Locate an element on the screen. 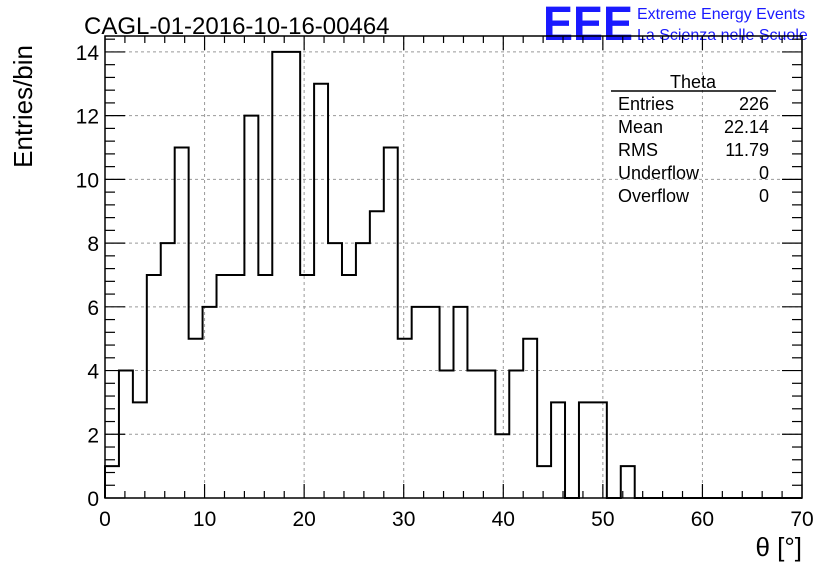 Image resolution: width=836 pixels, height=572 pixels. x-tick-label: 10 is located at coordinates (204, 519).